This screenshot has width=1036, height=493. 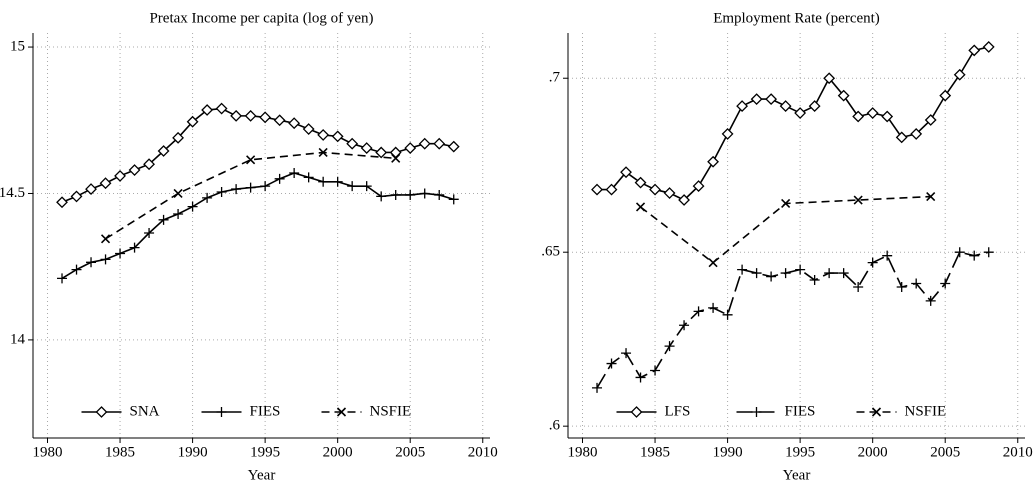 I want to click on x-tick-label: 1980, so click(x=583, y=452).